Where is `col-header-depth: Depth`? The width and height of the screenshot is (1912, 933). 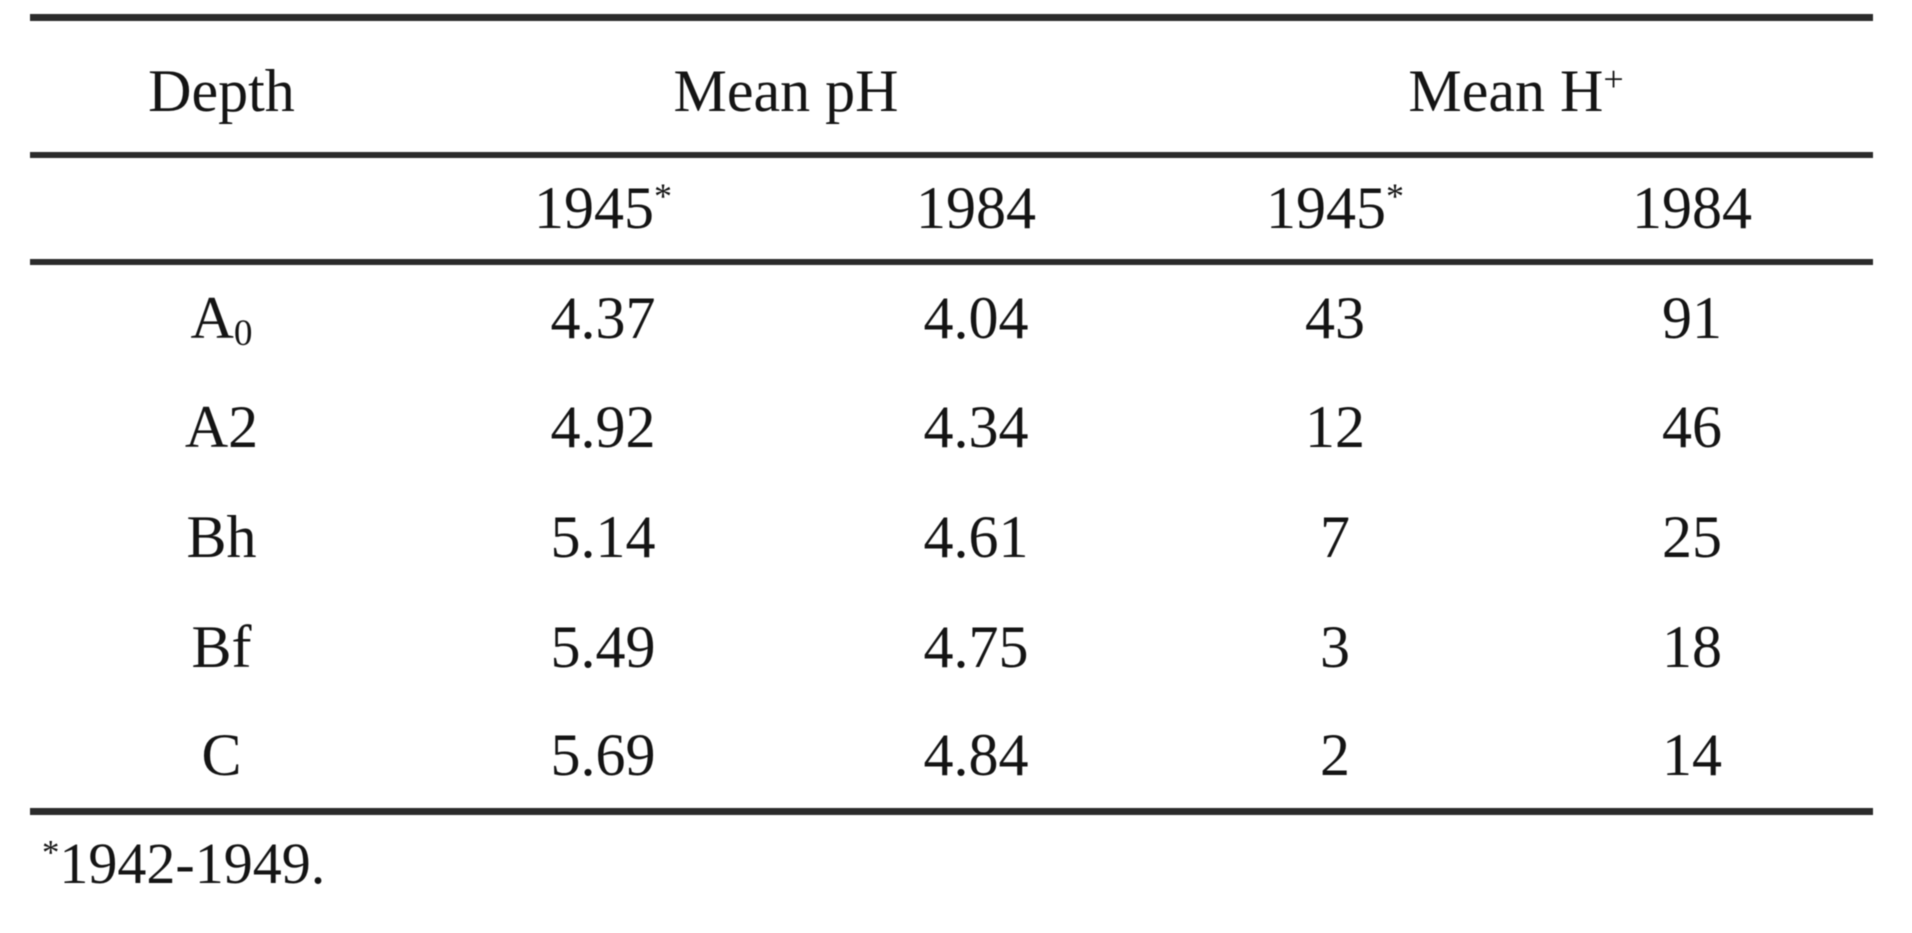
col-header-depth: Depth is located at coordinates (221, 87).